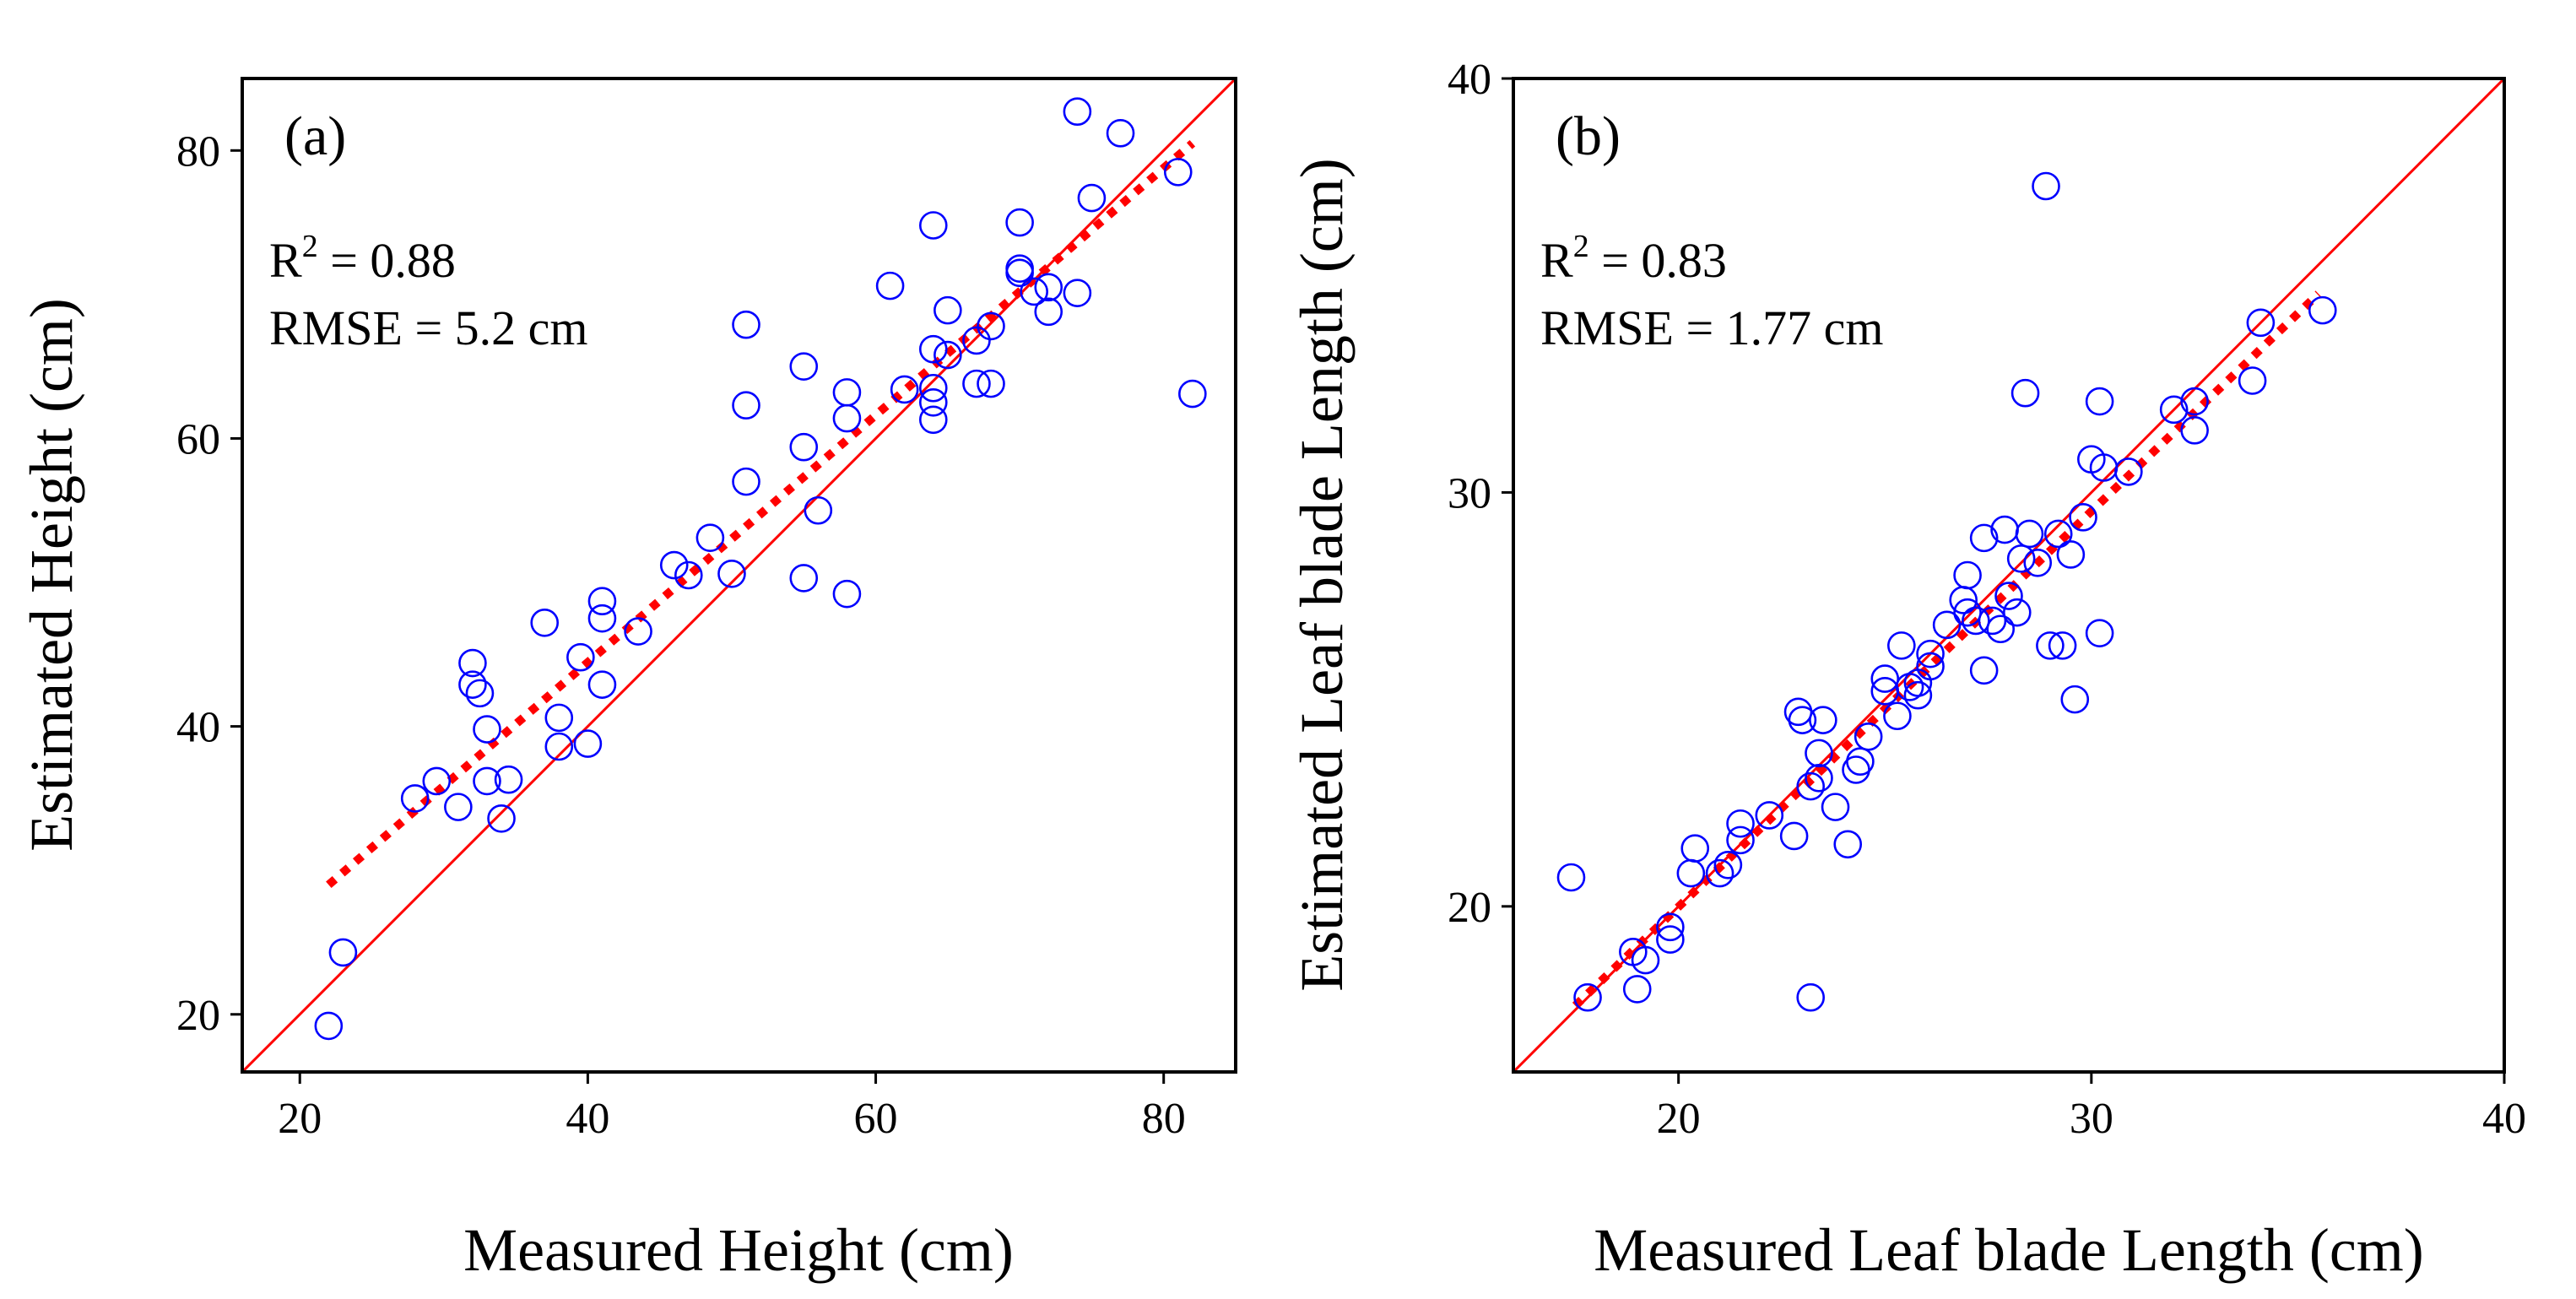 This screenshot has width=2576, height=1299. I want to click on x-tick-label: 40, so click(587, 1119).